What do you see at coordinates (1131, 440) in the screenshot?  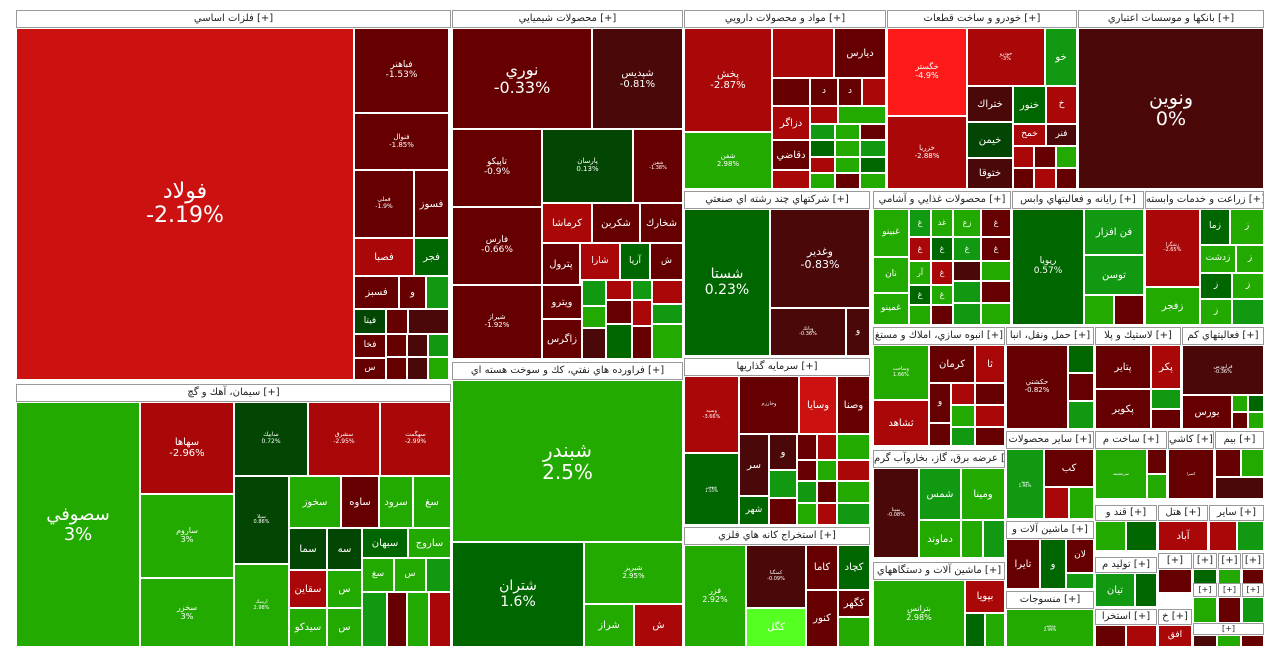 I see `sector-header-mfg: ساخت م [+]` at bounding box center [1131, 440].